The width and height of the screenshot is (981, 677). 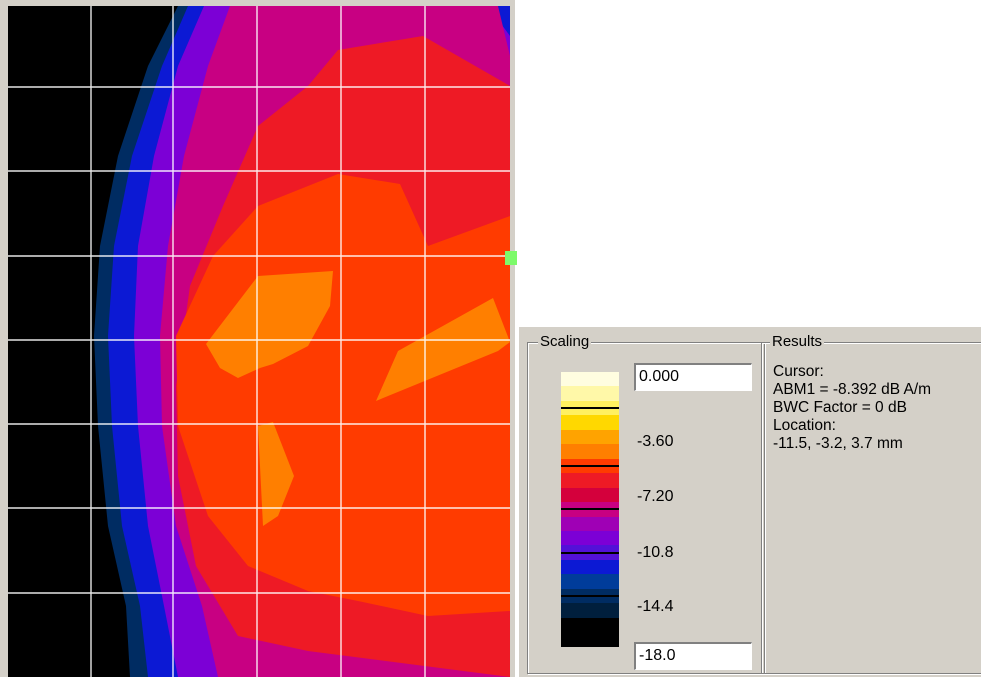 What do you see at coordinates (838, 443) in the screenshot?
I see `results-line: -11.5, -3.2, 3.7 mm` at bounding box center [838, 443].